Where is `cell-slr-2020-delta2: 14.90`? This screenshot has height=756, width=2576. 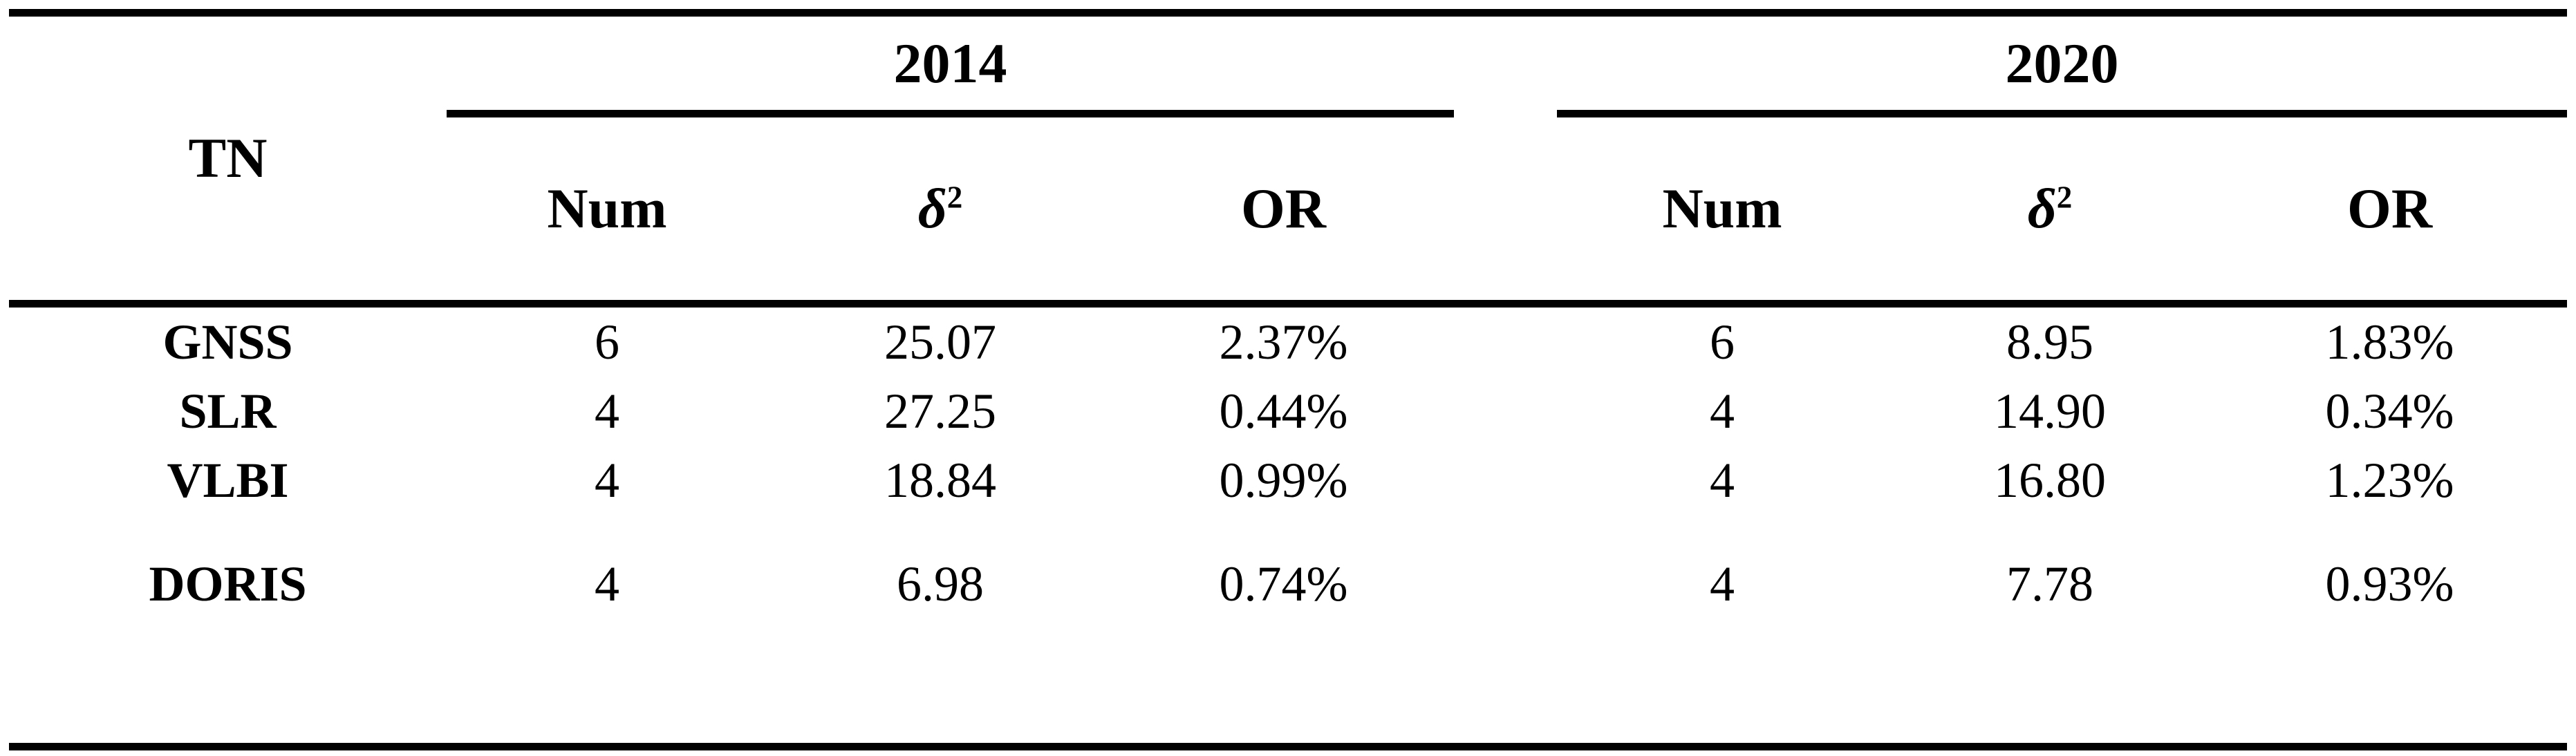 cell-slr-2020-delta2: 14.90 is located at coordinates (2050, 411).